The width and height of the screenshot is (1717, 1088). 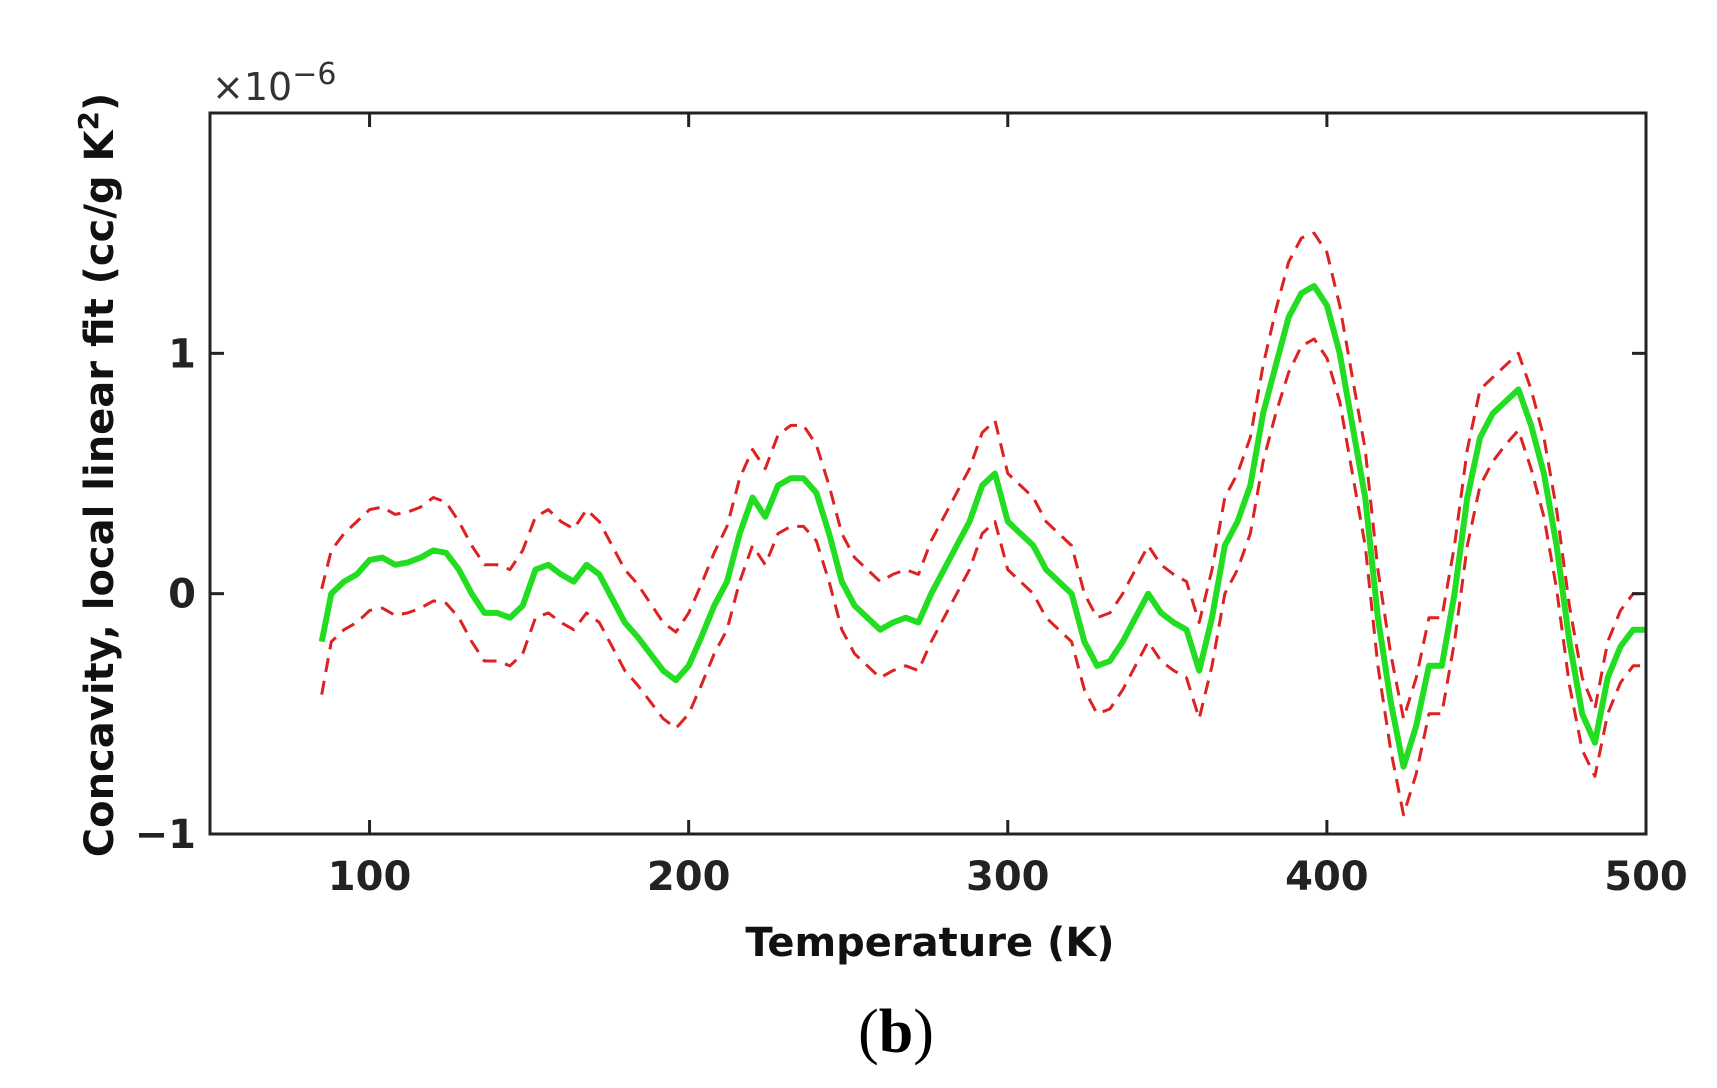 What do you see at coordinates (314, 74) in the screenshot?
I see `exponent-power: −6` at bounding box center [314, 74].